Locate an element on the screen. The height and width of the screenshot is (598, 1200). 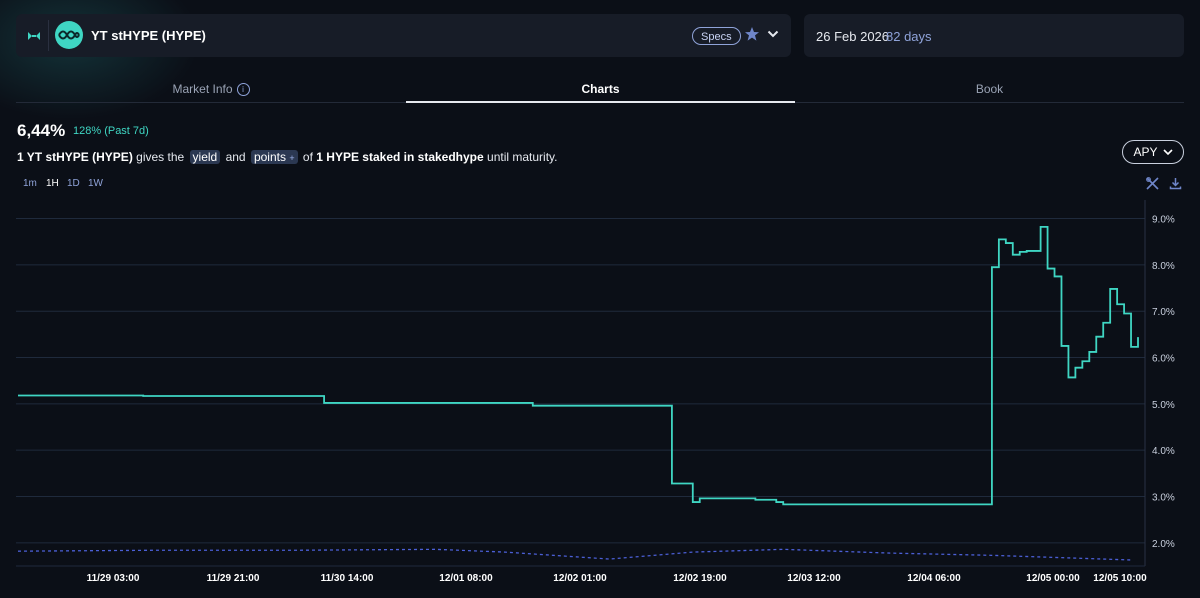
tab-charts: Charts is located at coordinates (600, 89).